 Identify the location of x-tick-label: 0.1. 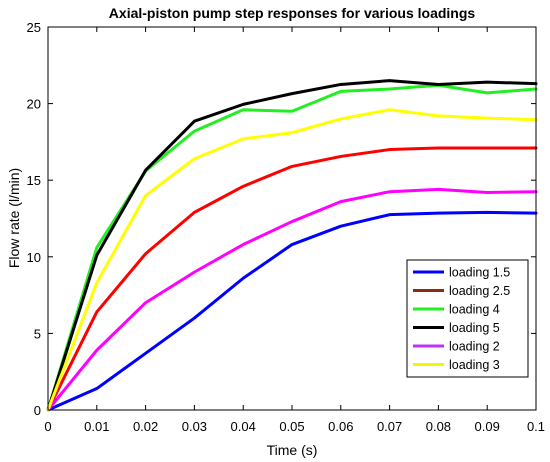
(536, 426).